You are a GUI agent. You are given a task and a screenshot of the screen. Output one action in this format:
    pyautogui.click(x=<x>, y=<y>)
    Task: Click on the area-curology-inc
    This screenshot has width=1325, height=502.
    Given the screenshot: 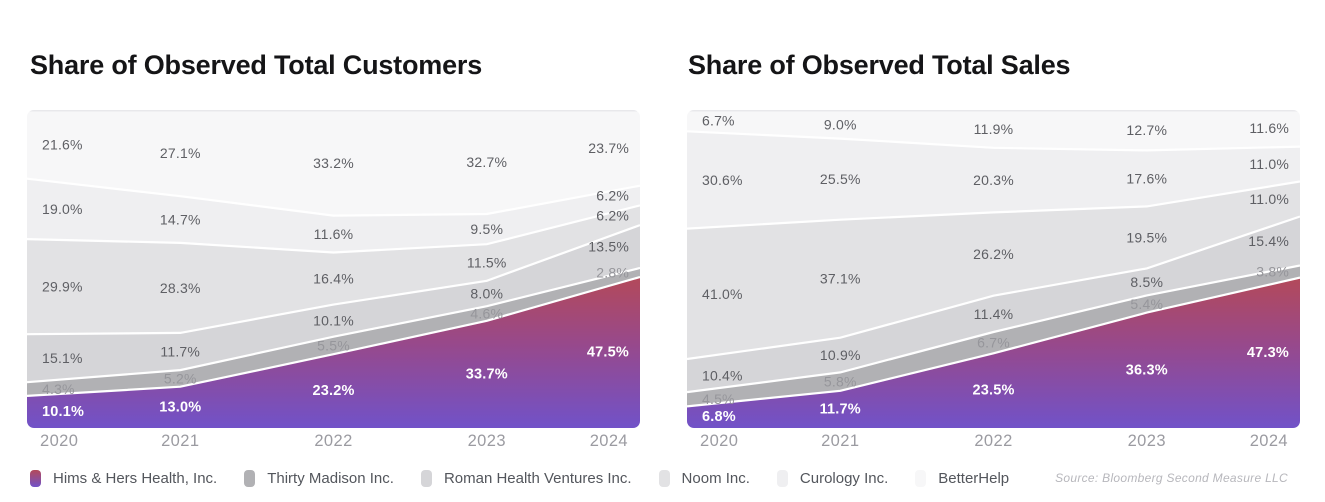 What is the action you would take?
    pyautogui.click(x=993, y=180)
    